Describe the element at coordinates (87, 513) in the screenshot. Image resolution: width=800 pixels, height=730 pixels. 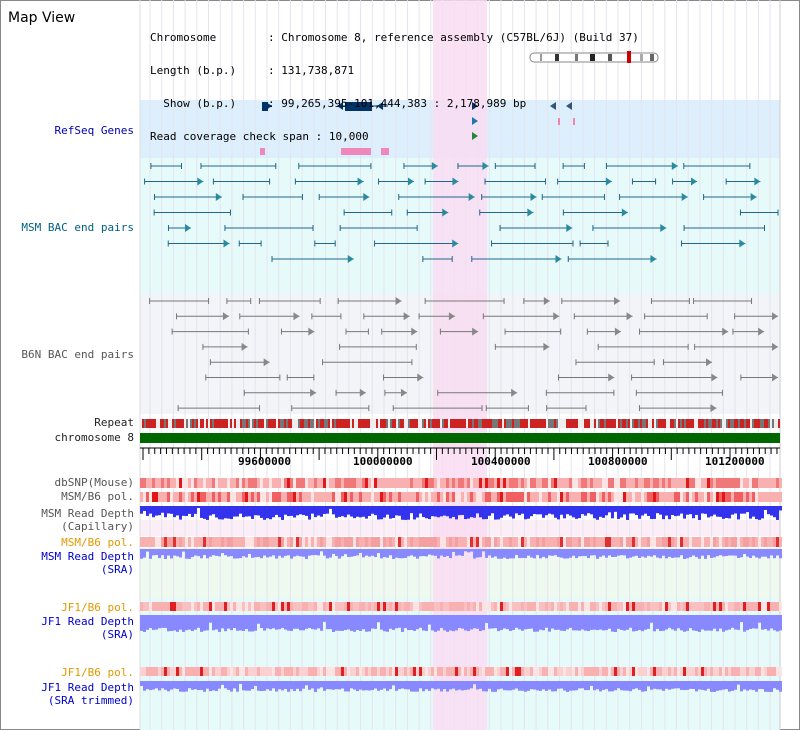
I see `track-label-msm-depth-cap: MSM Read Depth` at that location.